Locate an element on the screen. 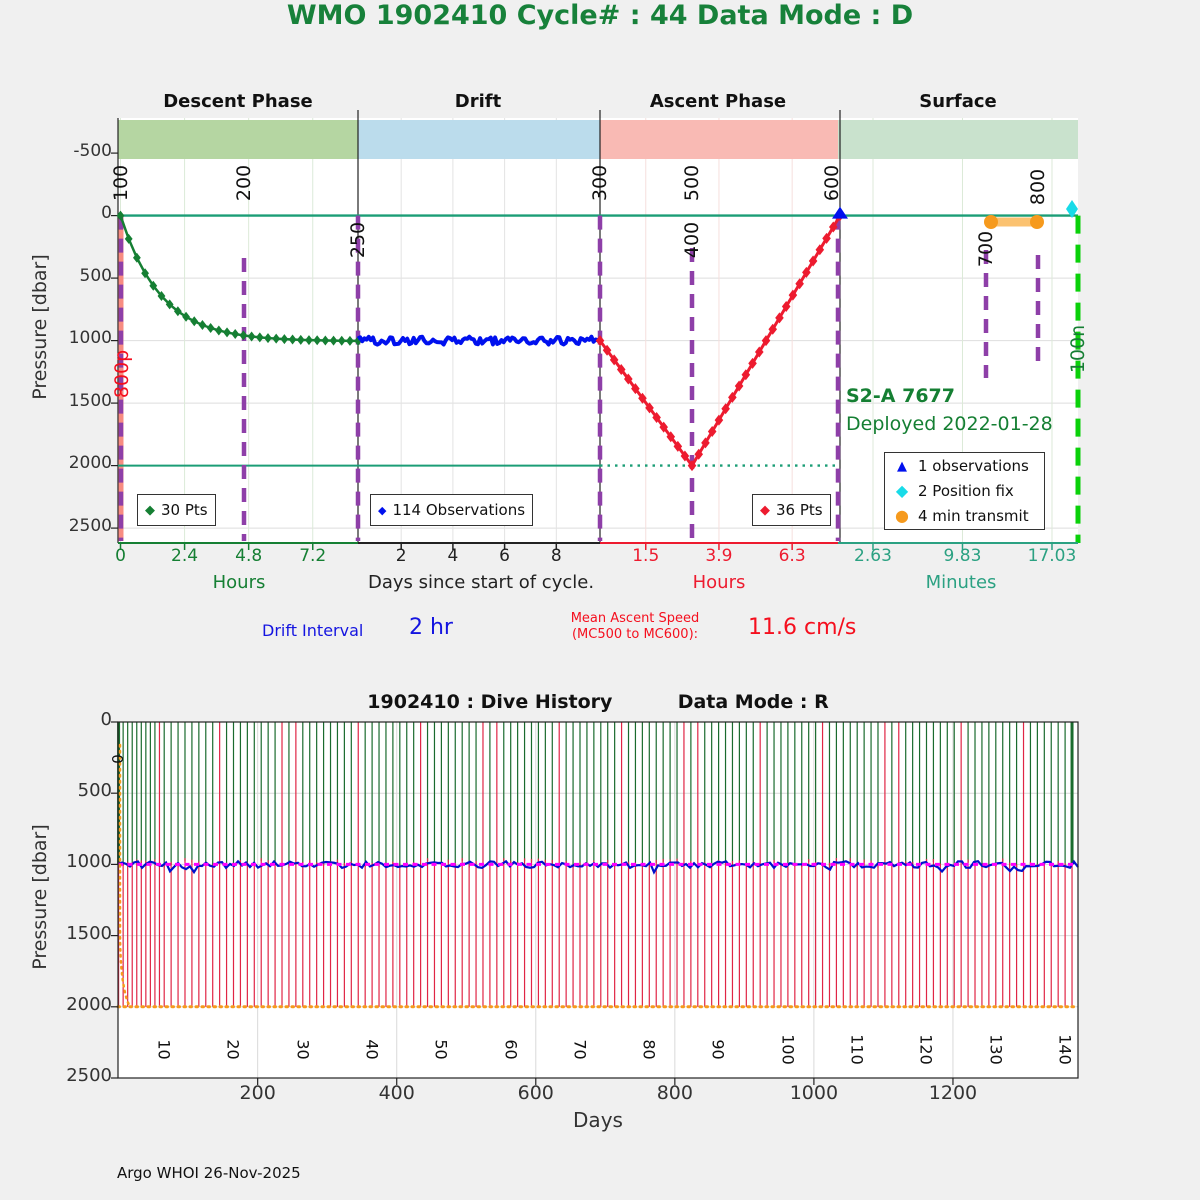 This screenshot has height=1200, width=1200. x-tick-label: 6.3 is located at coordinates (792, 555).